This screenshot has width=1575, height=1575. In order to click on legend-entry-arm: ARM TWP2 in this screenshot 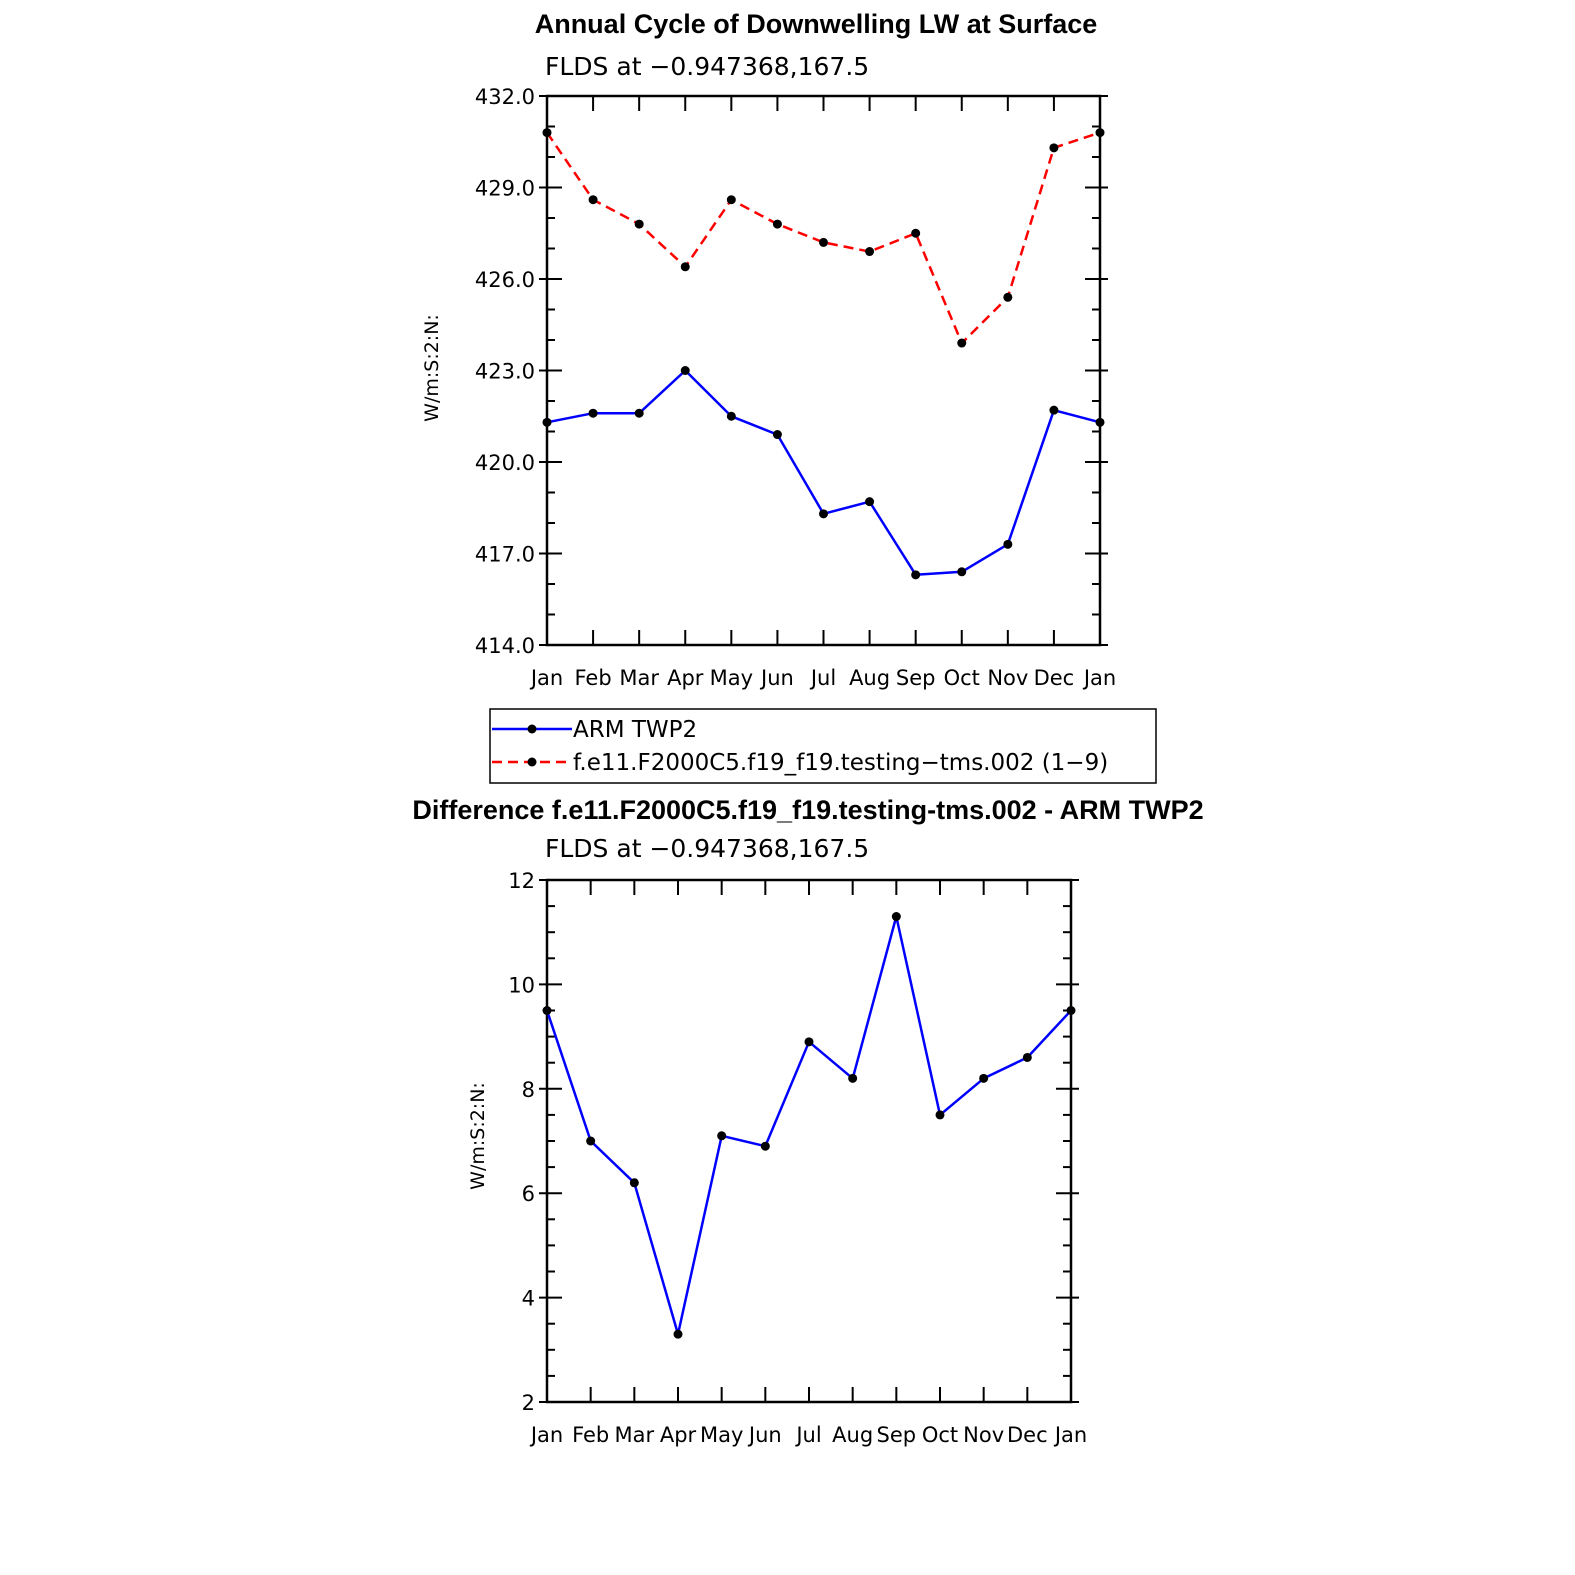, I will do `click(594, 730)`.